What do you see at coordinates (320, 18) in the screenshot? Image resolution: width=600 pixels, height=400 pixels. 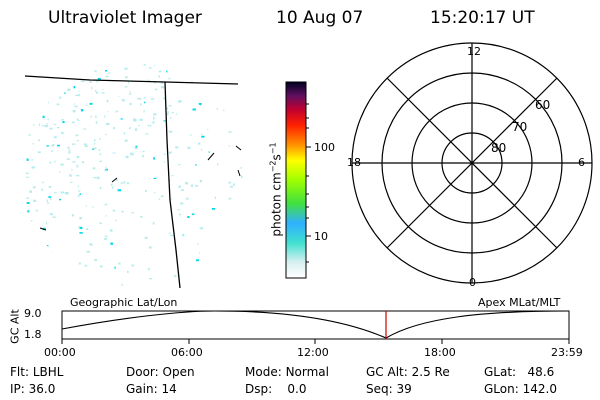 I see `image-date: 10 Aug 07` at bounding box center [320, 18].